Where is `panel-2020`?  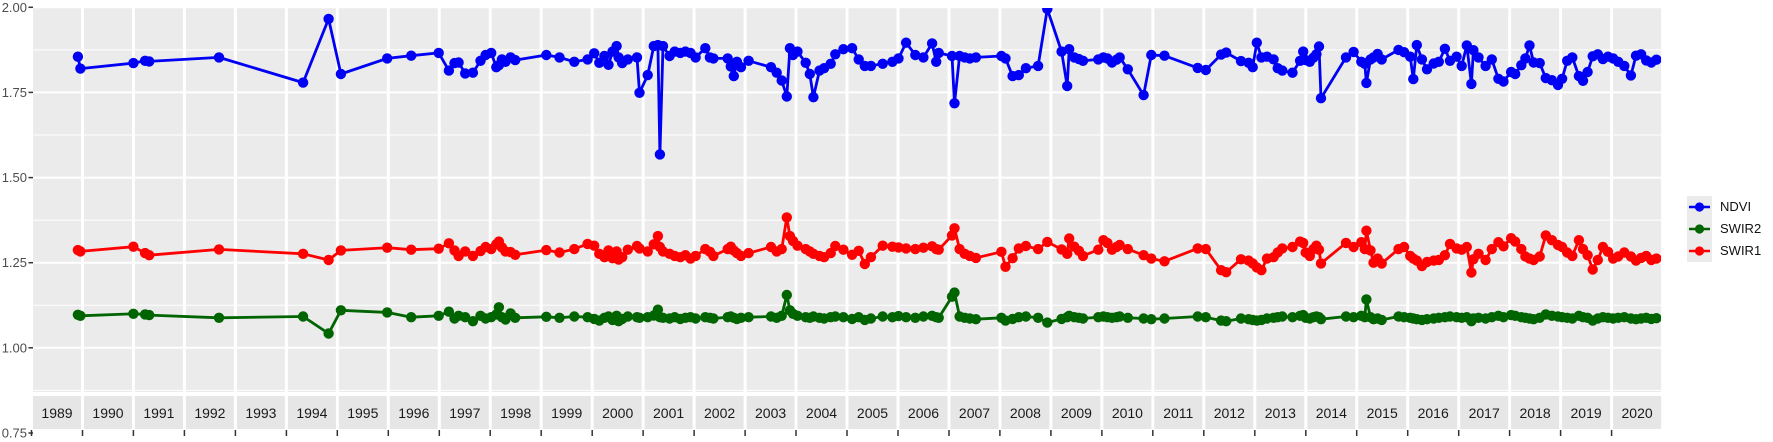 panel-2020 is located at coordinates (1637, 200).